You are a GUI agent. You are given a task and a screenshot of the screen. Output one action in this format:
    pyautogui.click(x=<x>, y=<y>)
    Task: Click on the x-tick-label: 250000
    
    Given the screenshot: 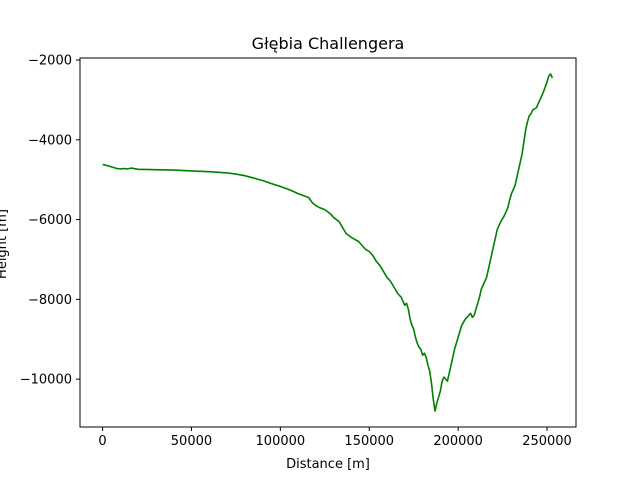 What is the action you would take?
    pyautogui.click(x=547, y=441)
    